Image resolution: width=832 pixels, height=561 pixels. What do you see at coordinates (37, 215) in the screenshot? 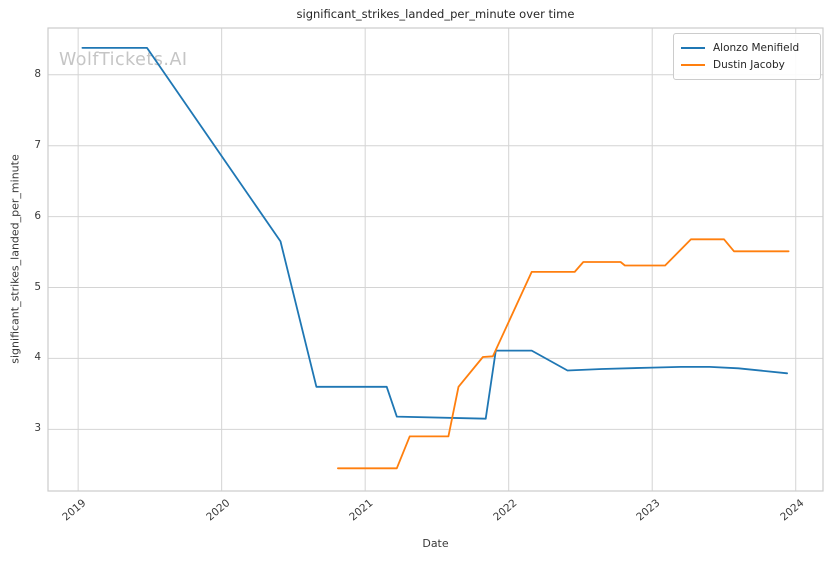
I see `y-tick-label: 6` at bounding box center [37, 215].